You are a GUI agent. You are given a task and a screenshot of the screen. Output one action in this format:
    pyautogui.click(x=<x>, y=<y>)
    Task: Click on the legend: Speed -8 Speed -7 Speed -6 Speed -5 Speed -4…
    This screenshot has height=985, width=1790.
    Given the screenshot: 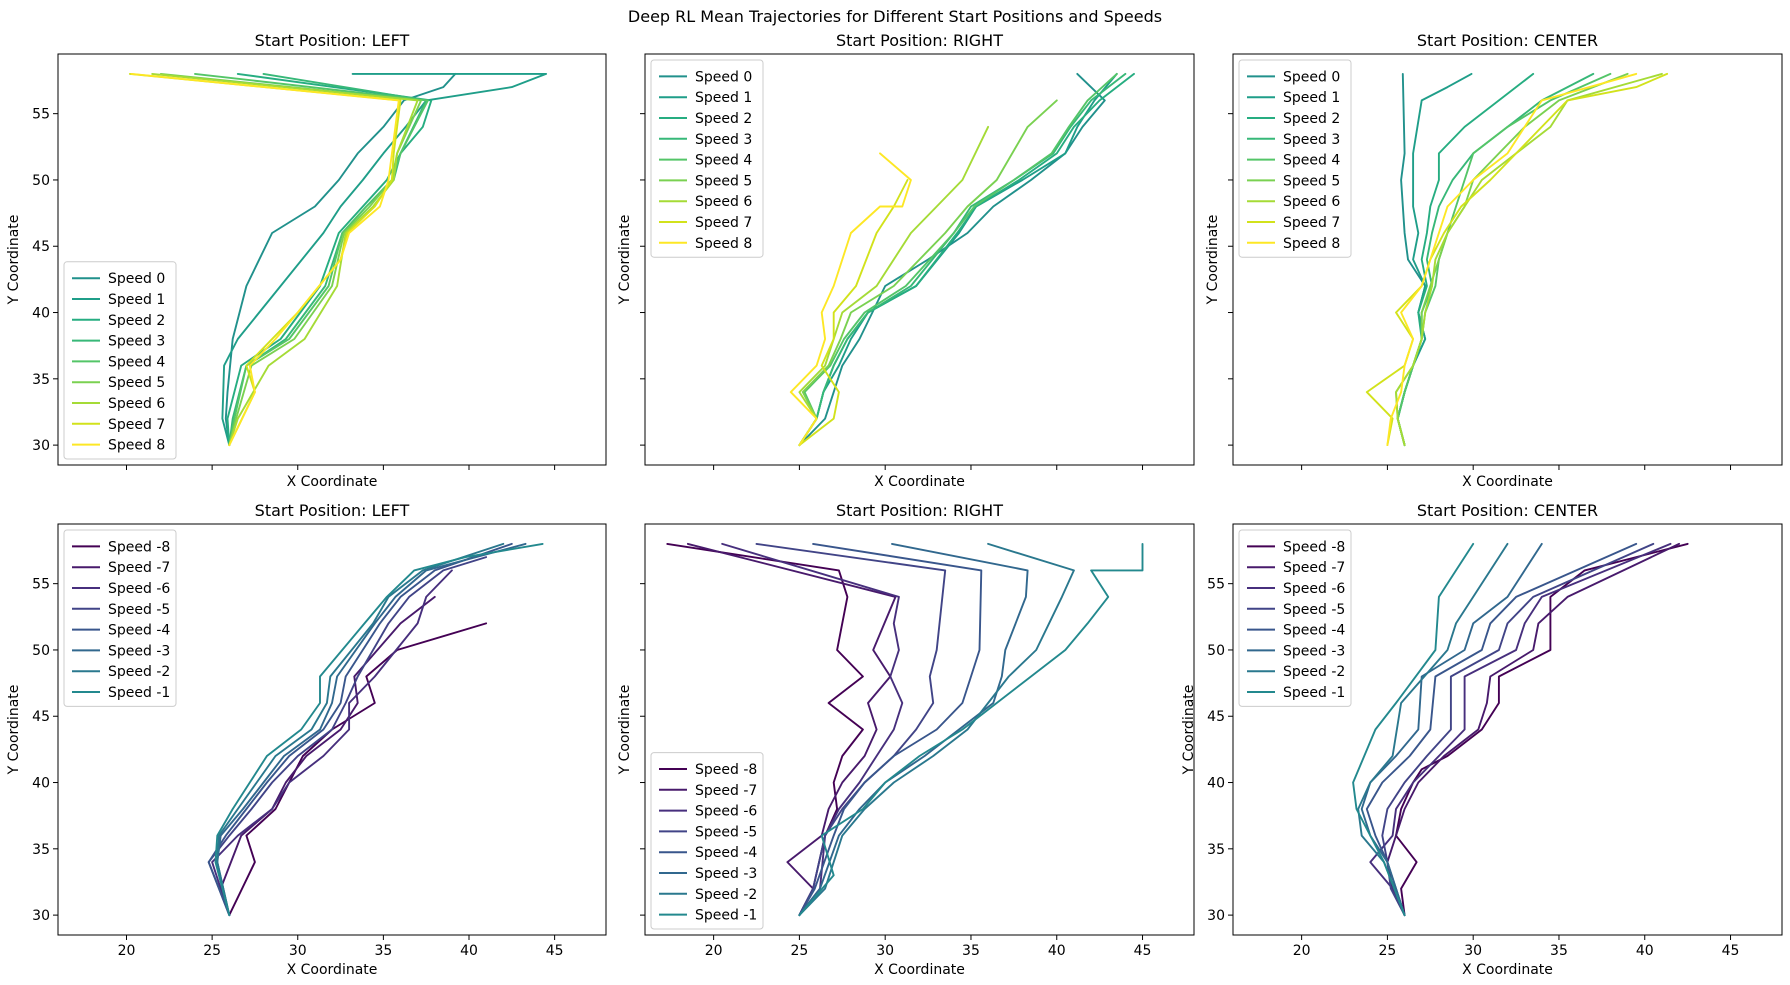 What is the action you would take?
    pyautogui.click(x=120, y=618)
    